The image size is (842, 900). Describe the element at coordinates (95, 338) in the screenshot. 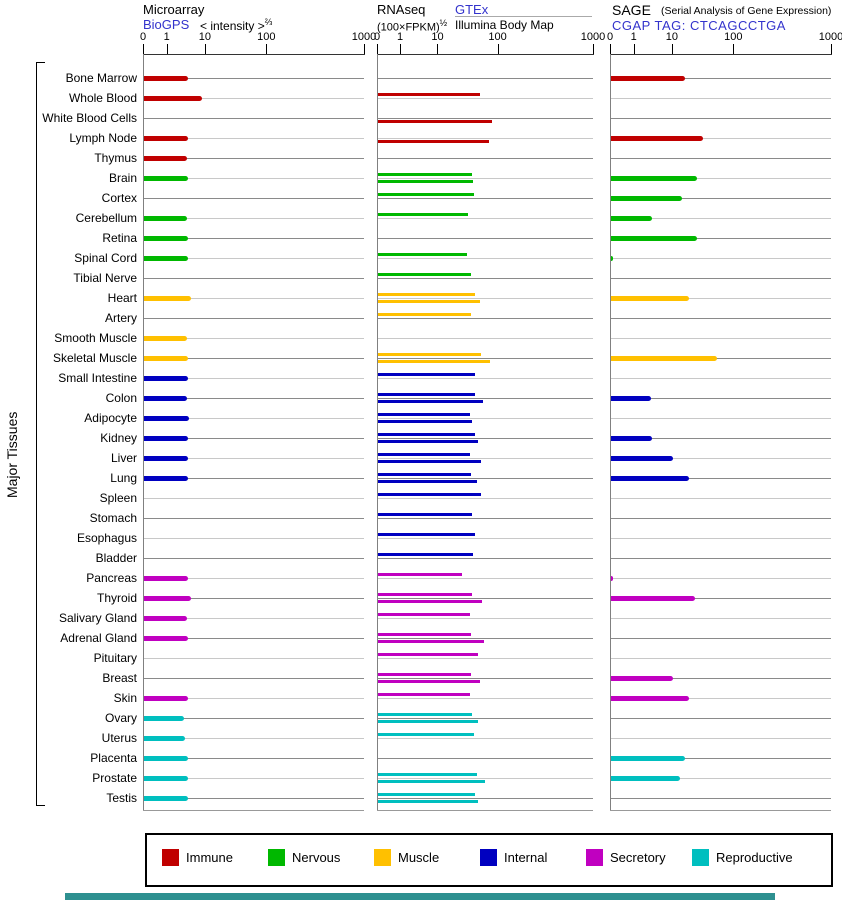

I see `tissue-label: Smooth Muscle` at that location.